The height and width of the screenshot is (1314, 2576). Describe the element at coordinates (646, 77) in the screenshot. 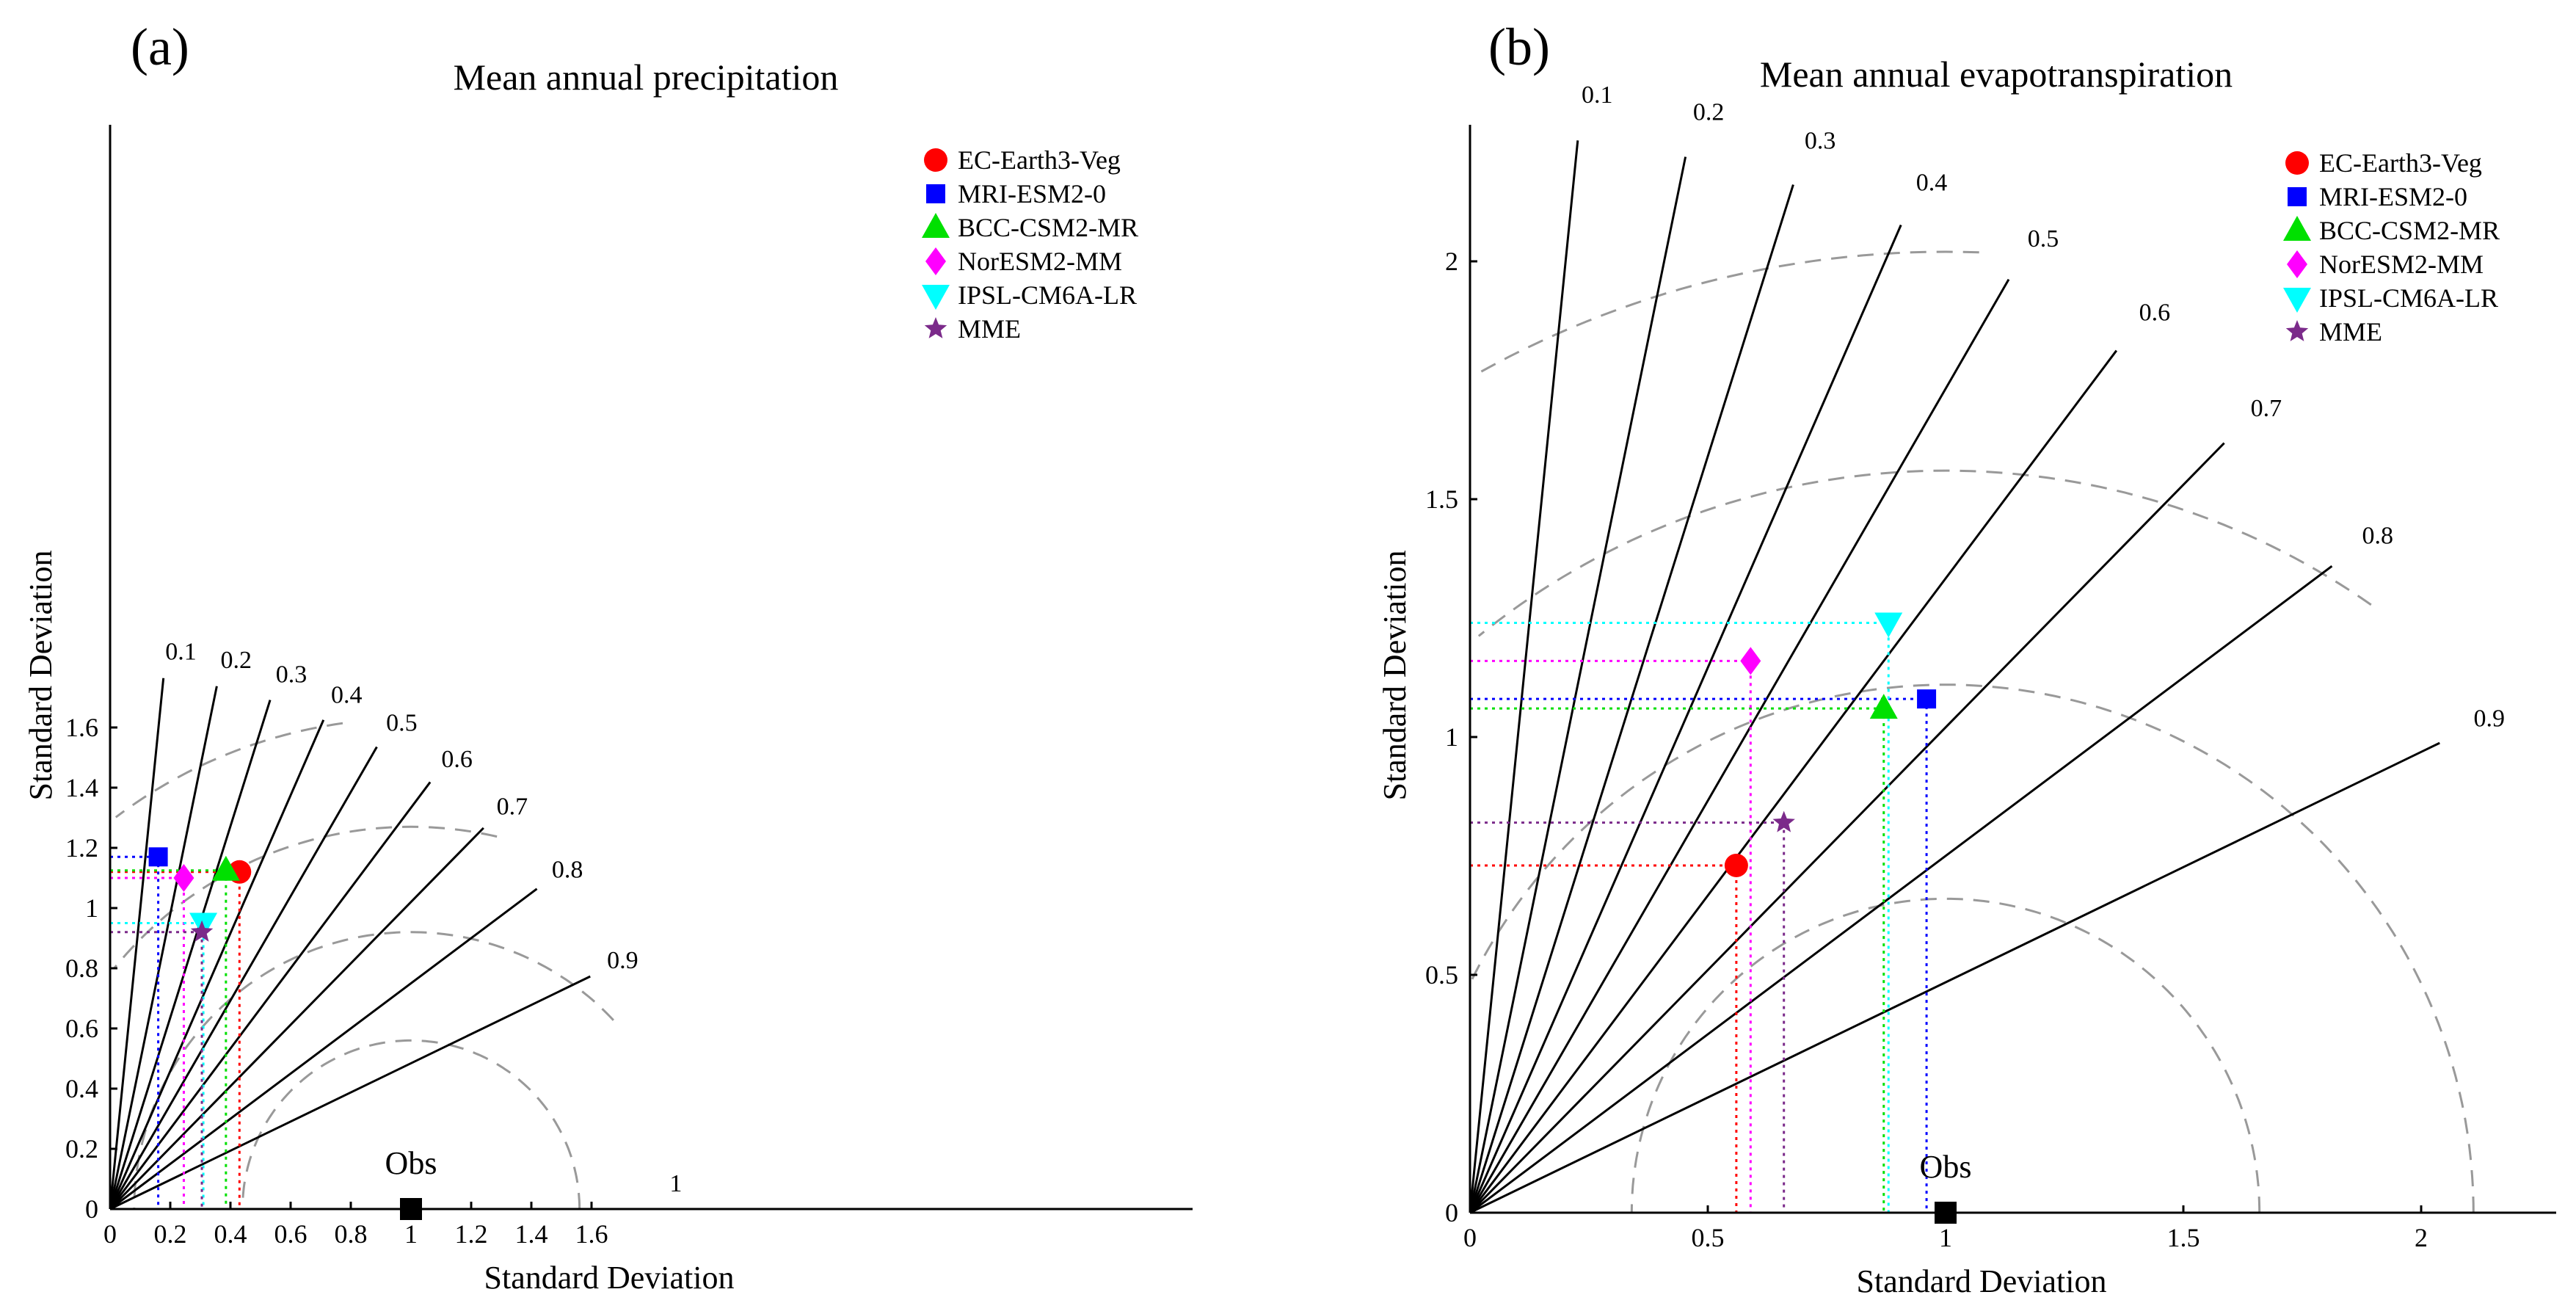

I see `chart-title: Mean annual precipitation` at that location.